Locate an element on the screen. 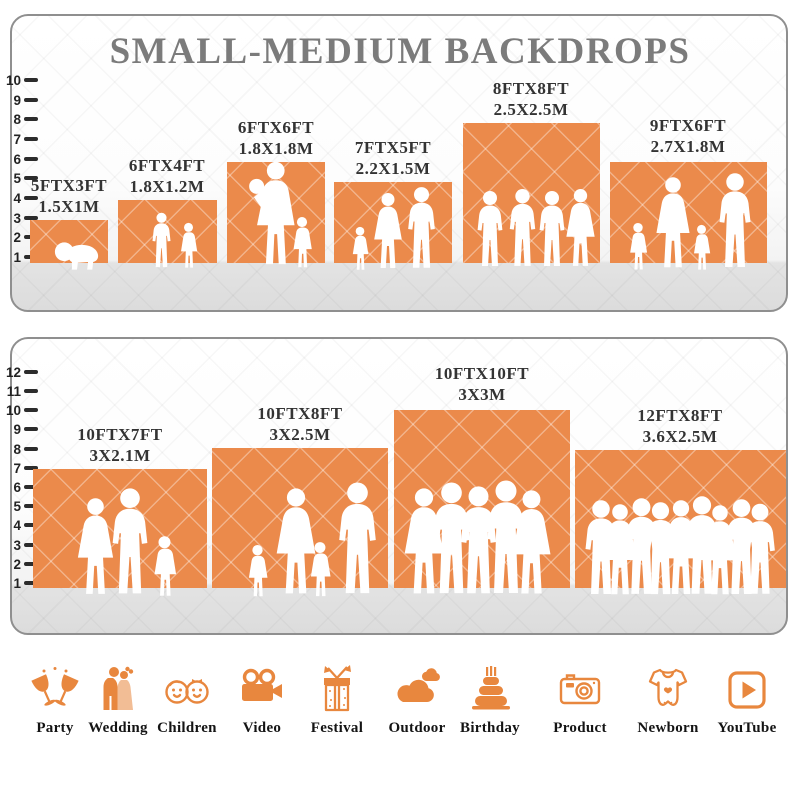  category-label: YouTube is located at coordinates (747, 728).